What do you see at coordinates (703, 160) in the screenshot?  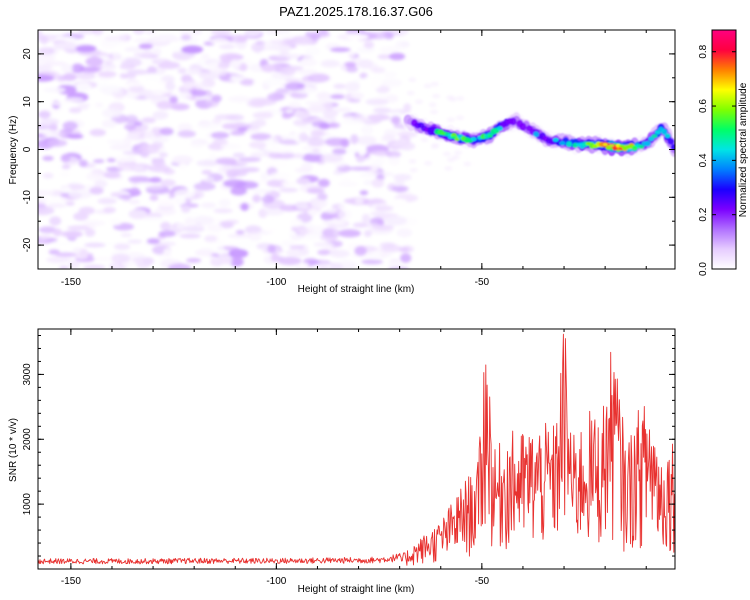 I see `colorbar-tick-label: 0.4` at bounding box center [703, 160].